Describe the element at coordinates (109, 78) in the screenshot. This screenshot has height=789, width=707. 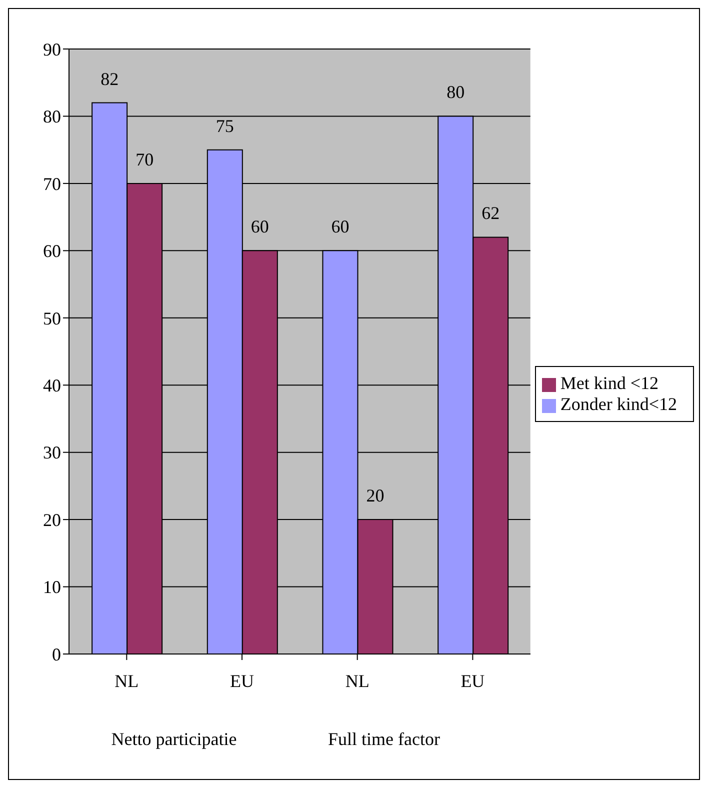
I see `data-label: 82` at that location.